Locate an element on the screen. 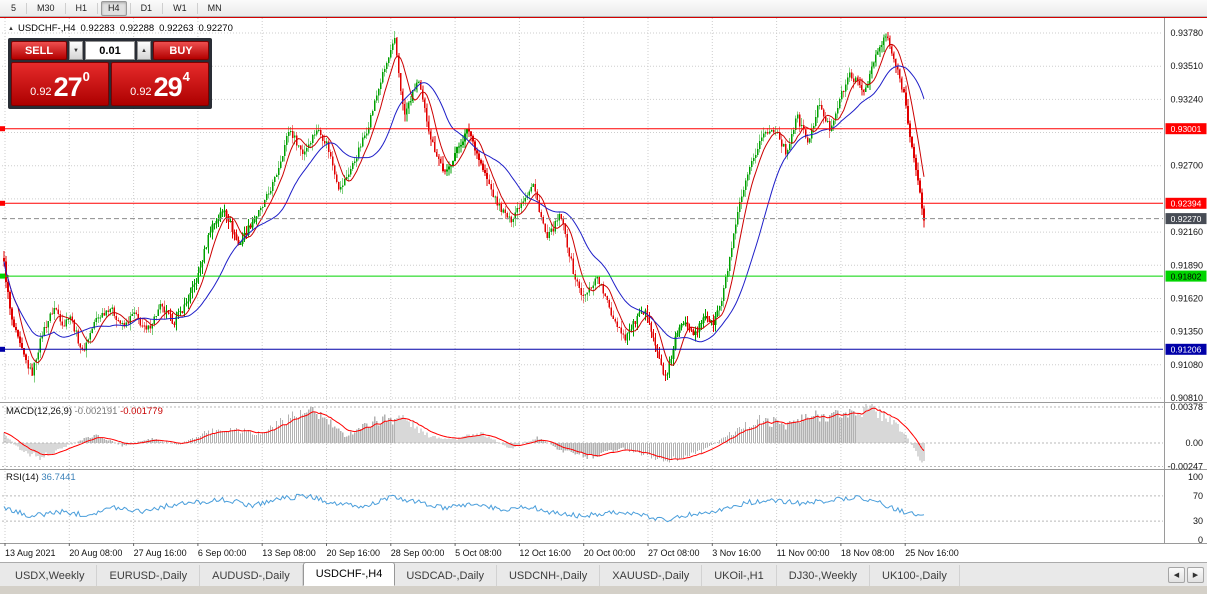 Image resolution: width=1207 pixels, height=594 pixels. tab-uk100-daily: UK100-,Daily is located at coordinates (915, 575).